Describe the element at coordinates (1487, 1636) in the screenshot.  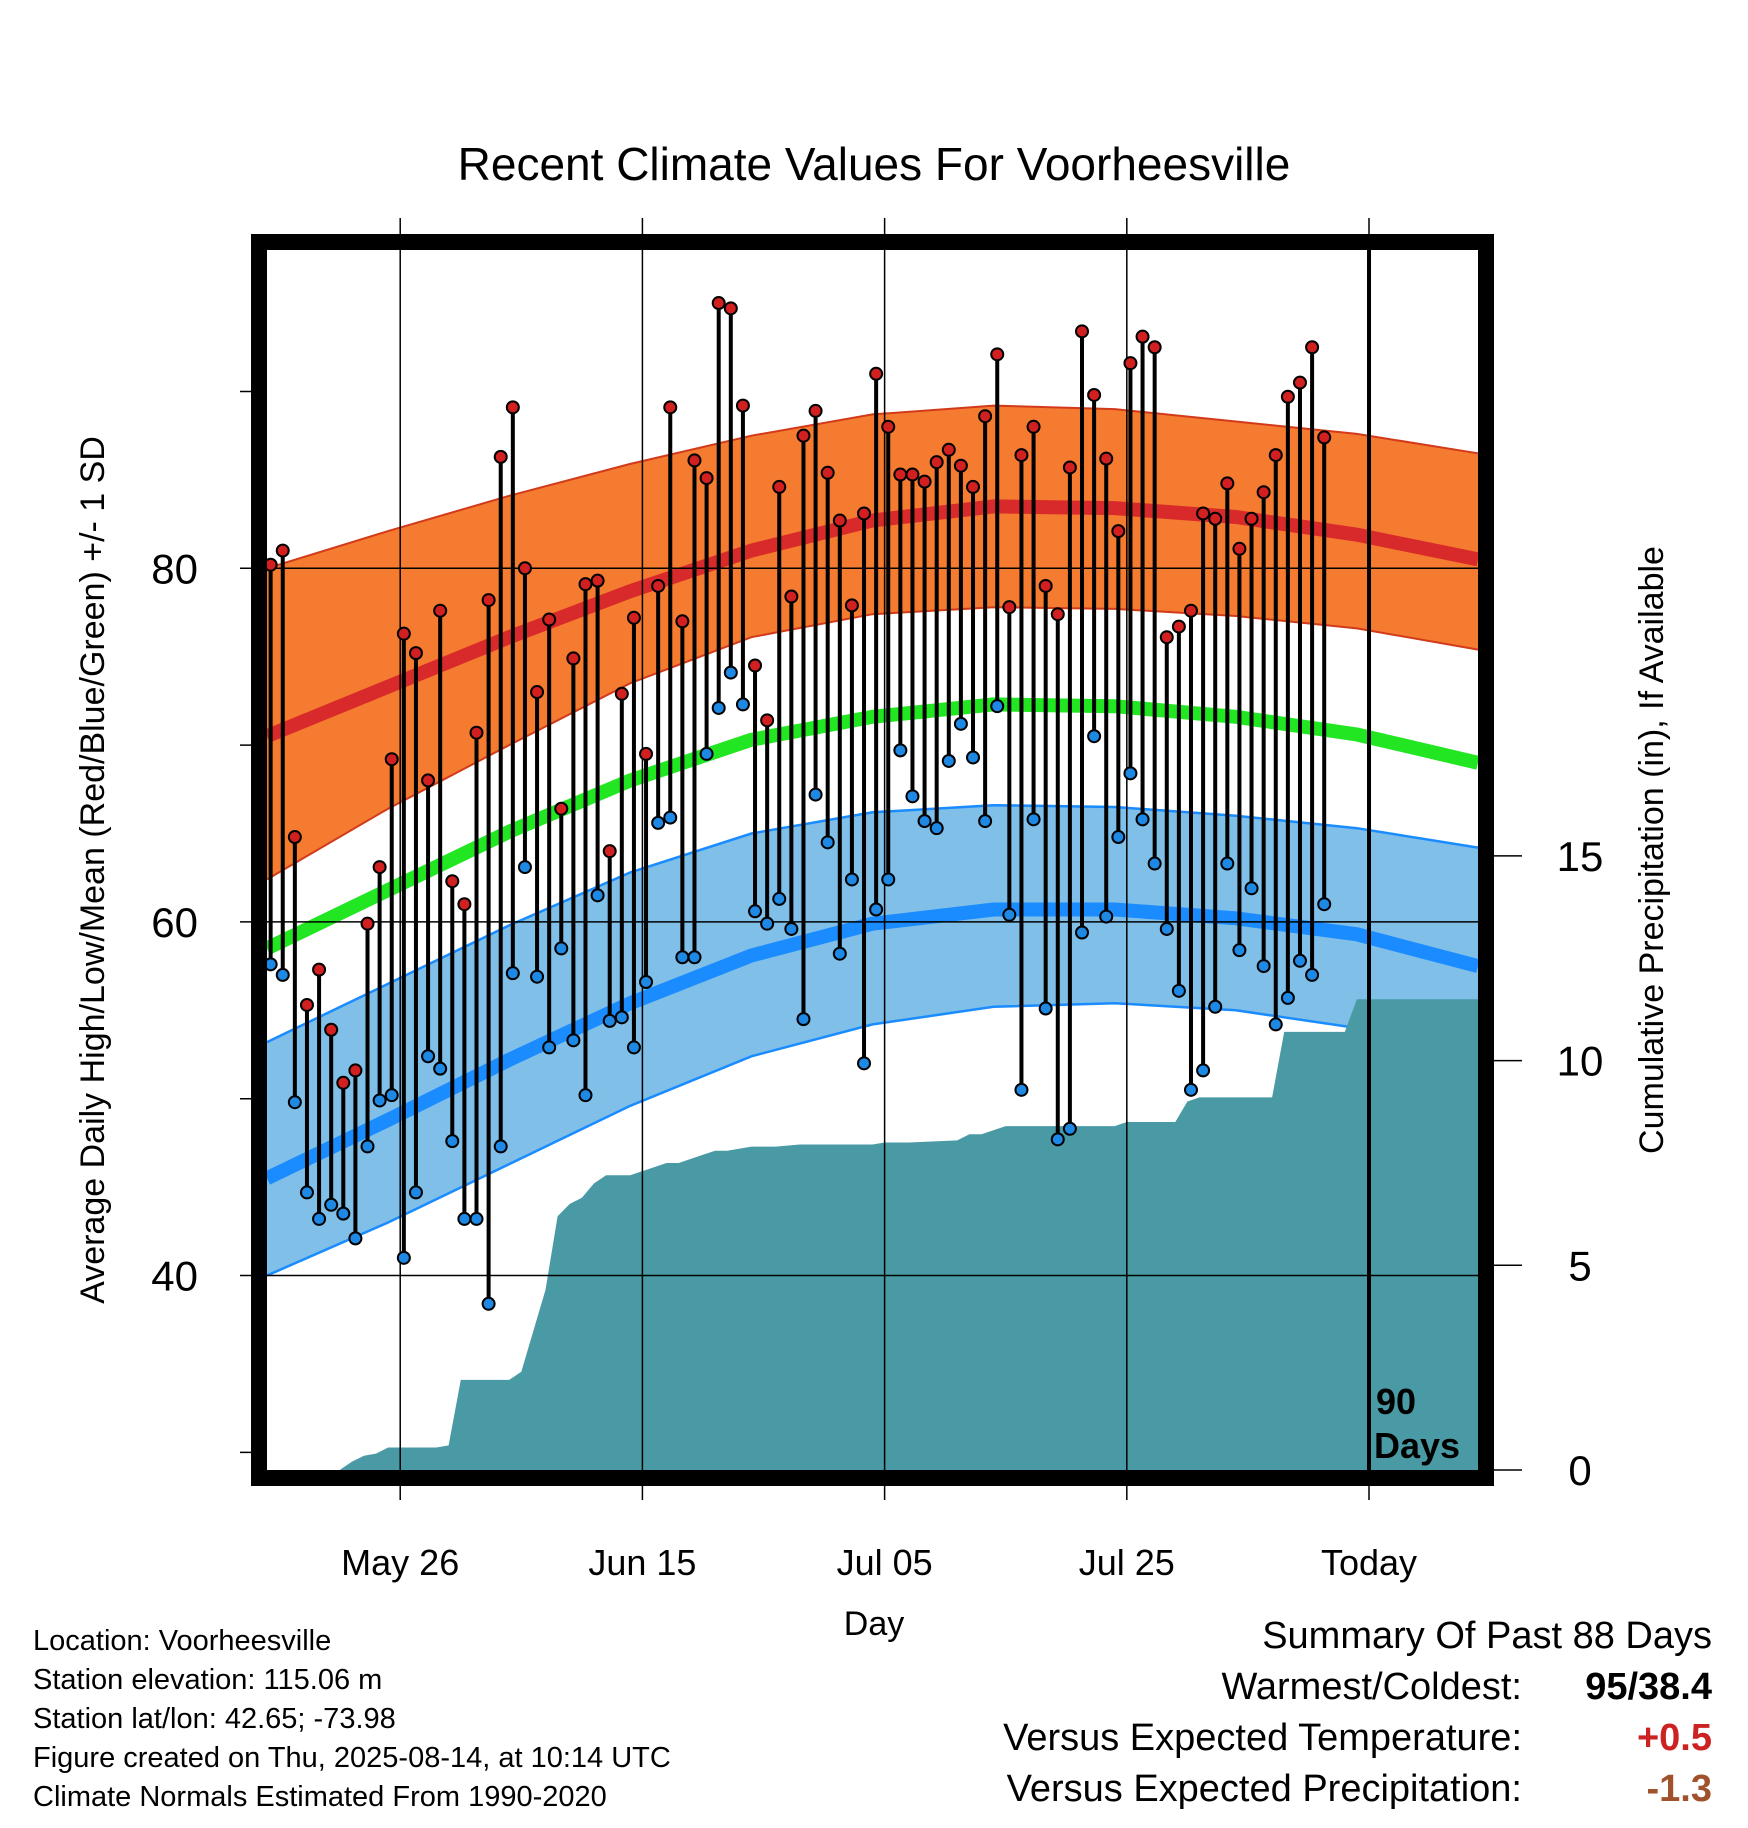
I see `summary-title: Summary Of Past 88 Days` at that location.